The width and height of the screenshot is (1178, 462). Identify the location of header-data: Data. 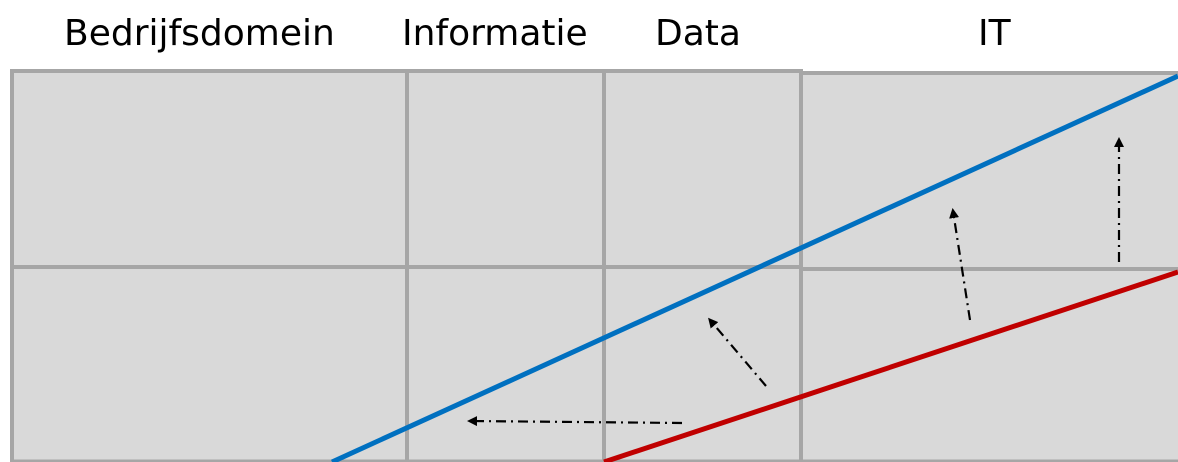
(698, 33).